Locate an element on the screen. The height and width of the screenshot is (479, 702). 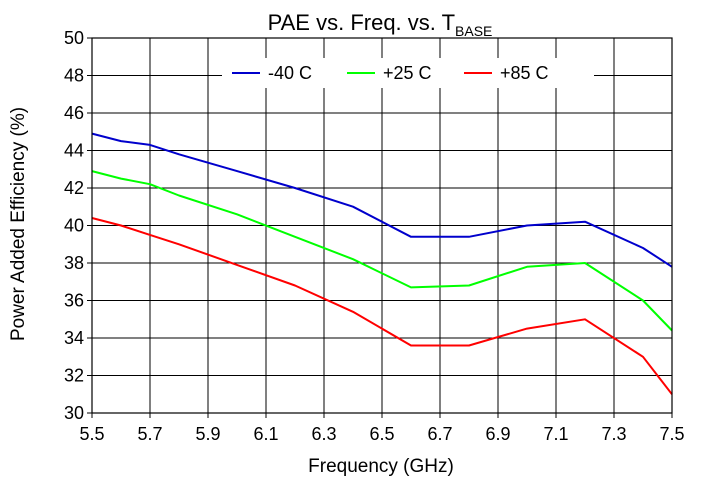
legend-label-2: +25 C is located at coordinates (407, 73).